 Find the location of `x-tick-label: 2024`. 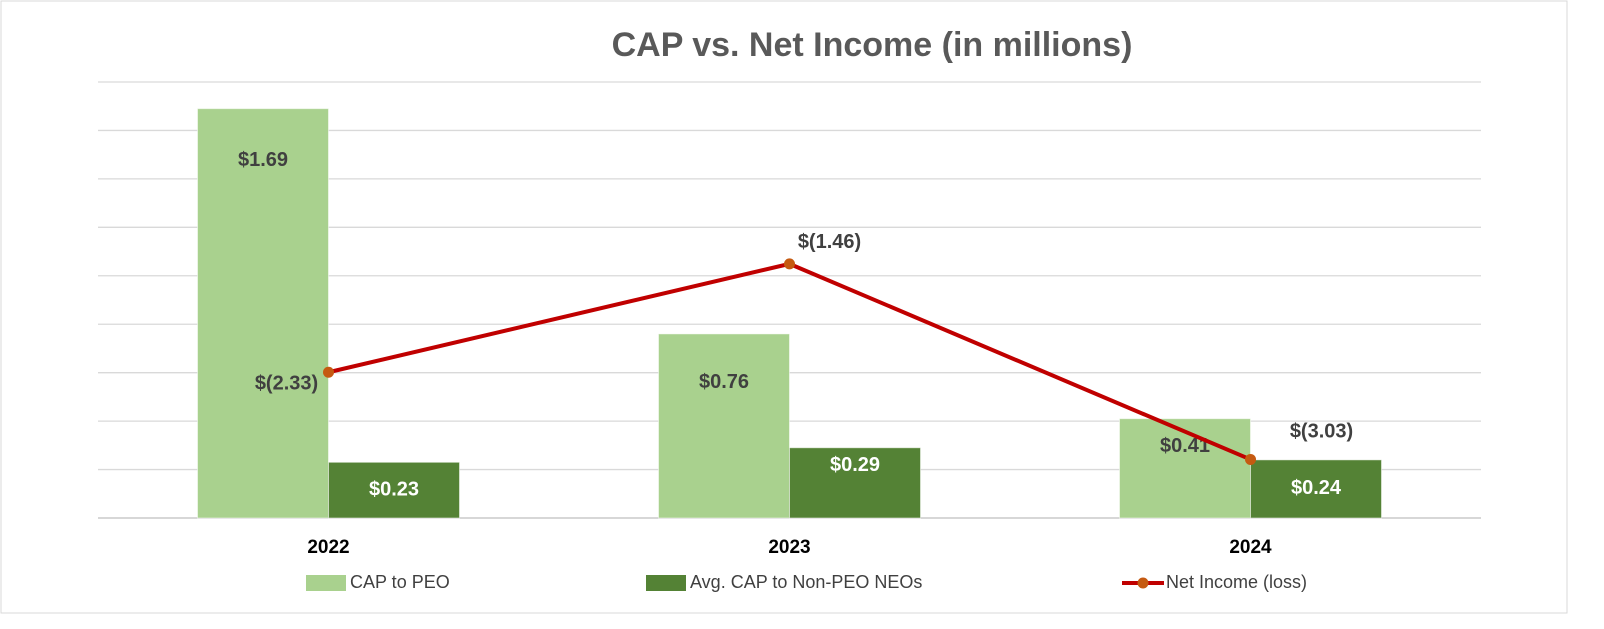

x-tick-label: 2024 is located at coordinates (1250, 547).